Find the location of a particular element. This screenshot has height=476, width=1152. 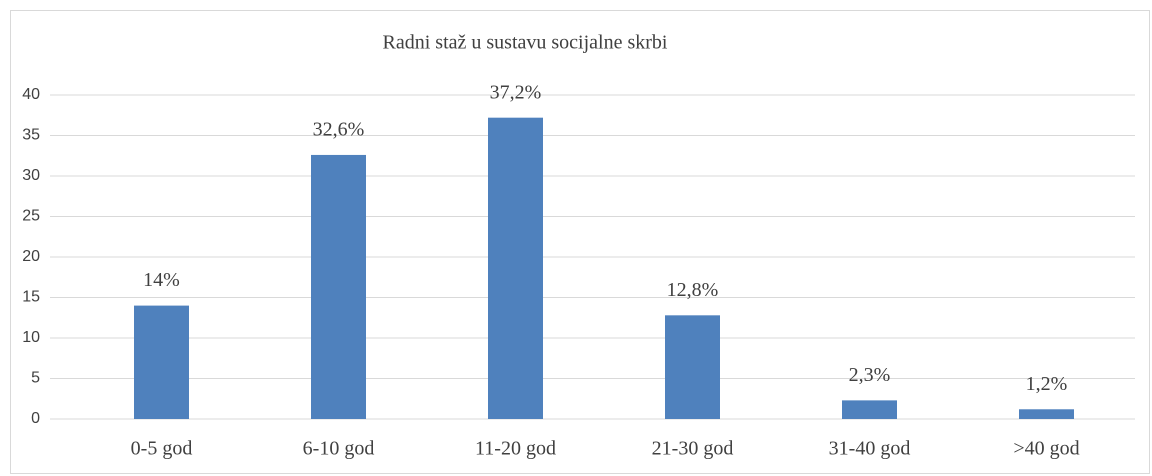

x-tick-label: 6-10 god is located at coordinates (339, 449).